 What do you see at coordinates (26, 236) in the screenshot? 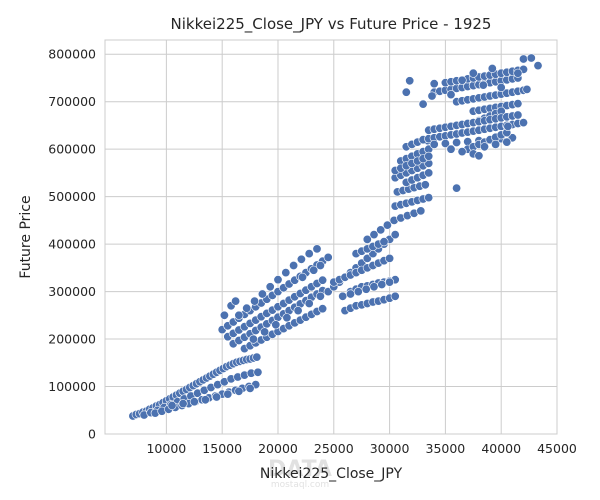
I see `y-axis-label: Future Price` at bounding box center [26, 236].